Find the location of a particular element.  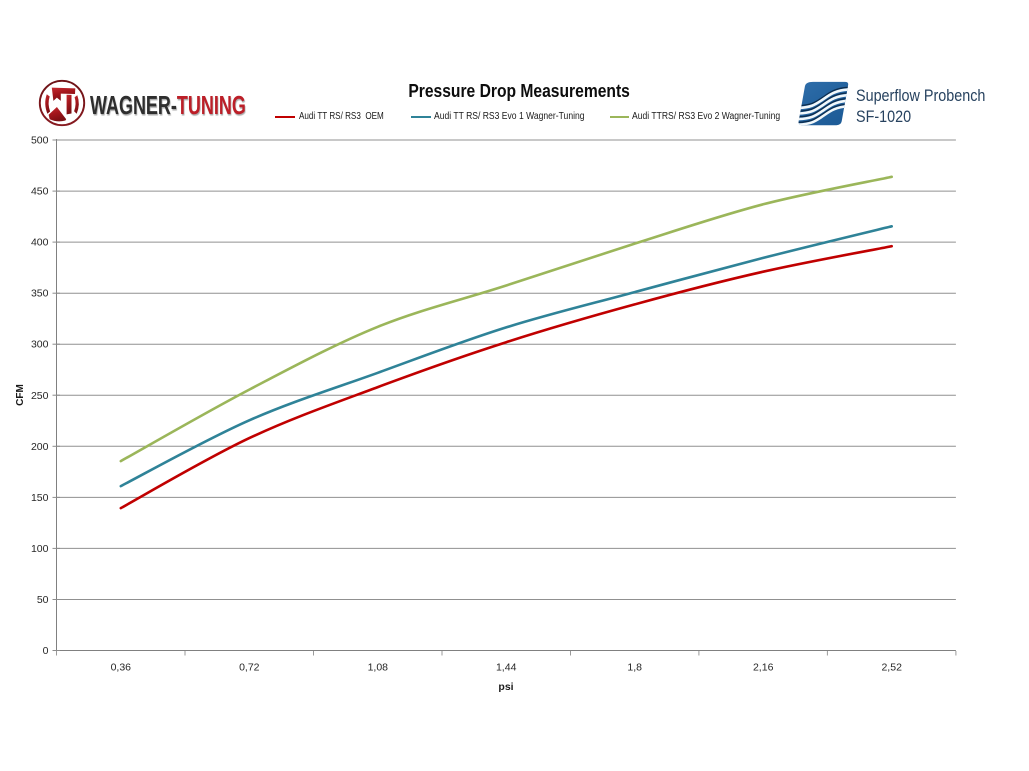

svg-text: 250 is located at coordinates (40, 396).